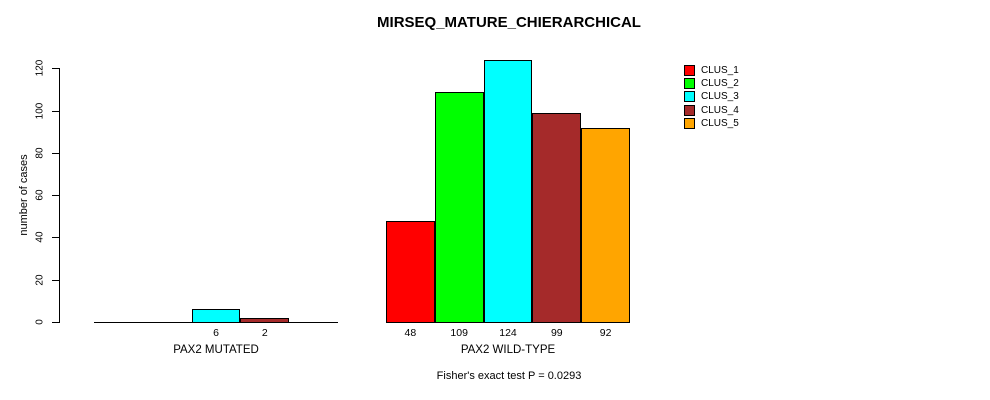  Describe the element at coordinates (40, 322) in the screenshot. I see `y-axis-tick-label: 0` at that location.